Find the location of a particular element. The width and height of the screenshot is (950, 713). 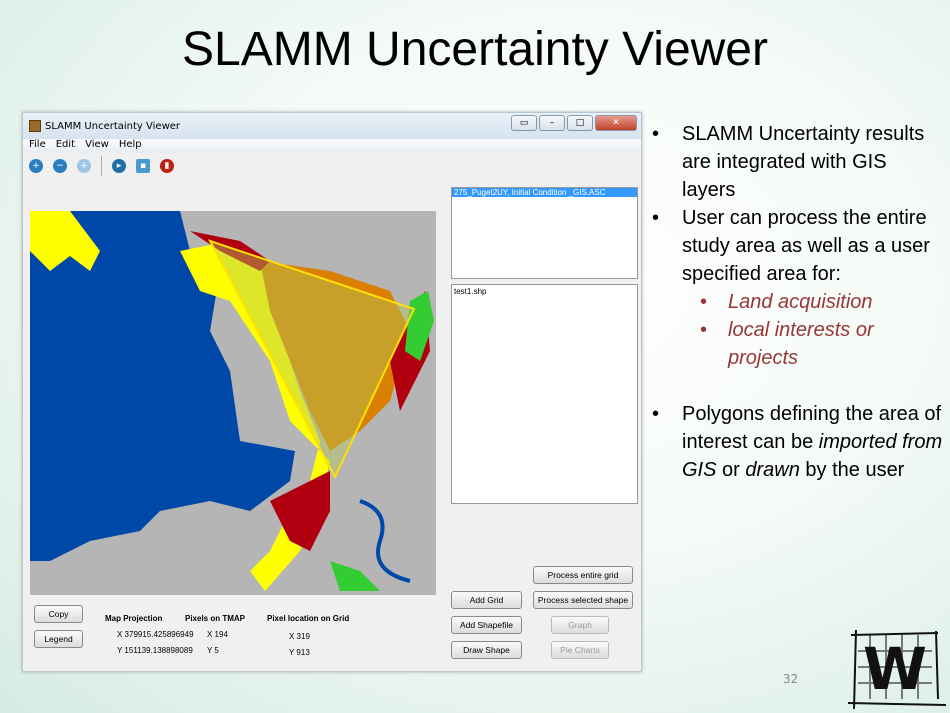

toolbar: + − + ▸ ▪ ▮ is located at coordinates (332, 166).